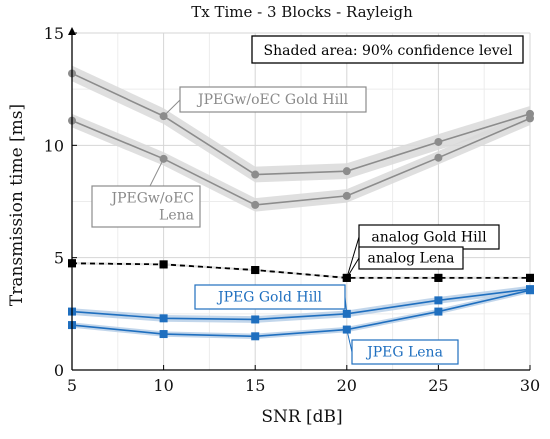 Image resolution: width=550 pixels, height=439 pixels. I want to click on series-label-text: JPEGw/oEC, so click(152, 199).